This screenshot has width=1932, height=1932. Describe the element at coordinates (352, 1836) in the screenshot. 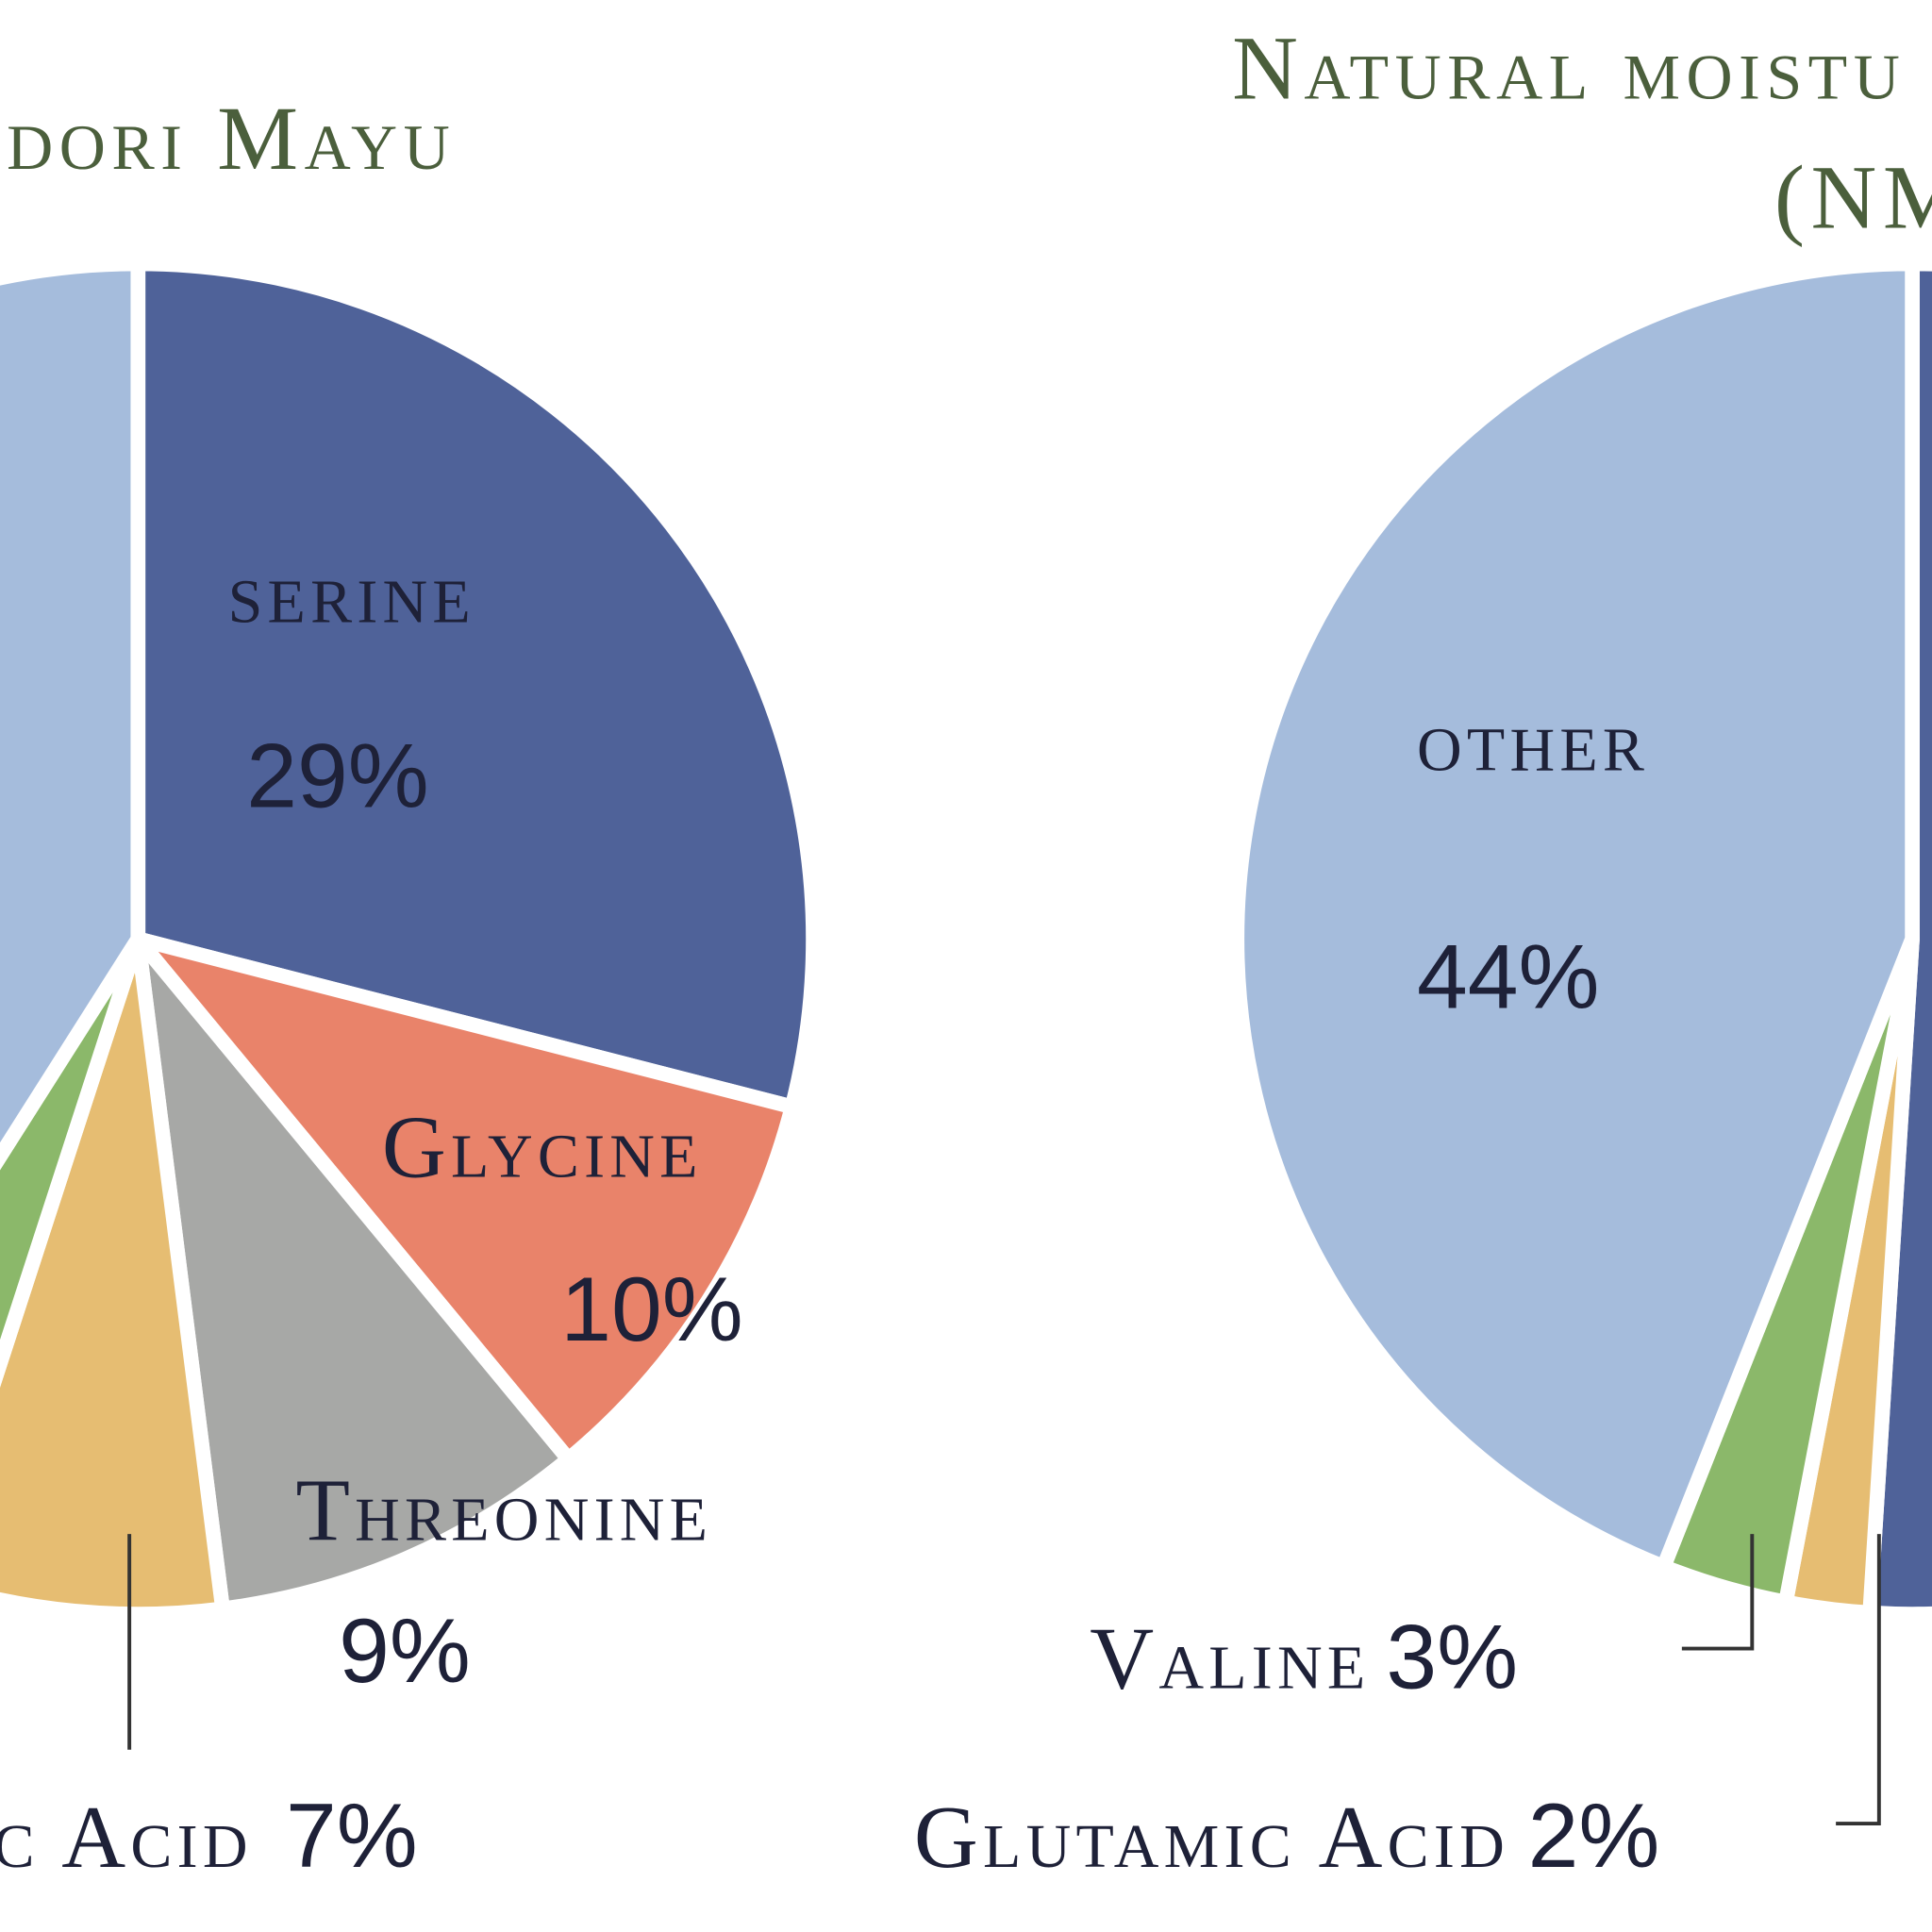

I see `value-label: 7%` at that location.